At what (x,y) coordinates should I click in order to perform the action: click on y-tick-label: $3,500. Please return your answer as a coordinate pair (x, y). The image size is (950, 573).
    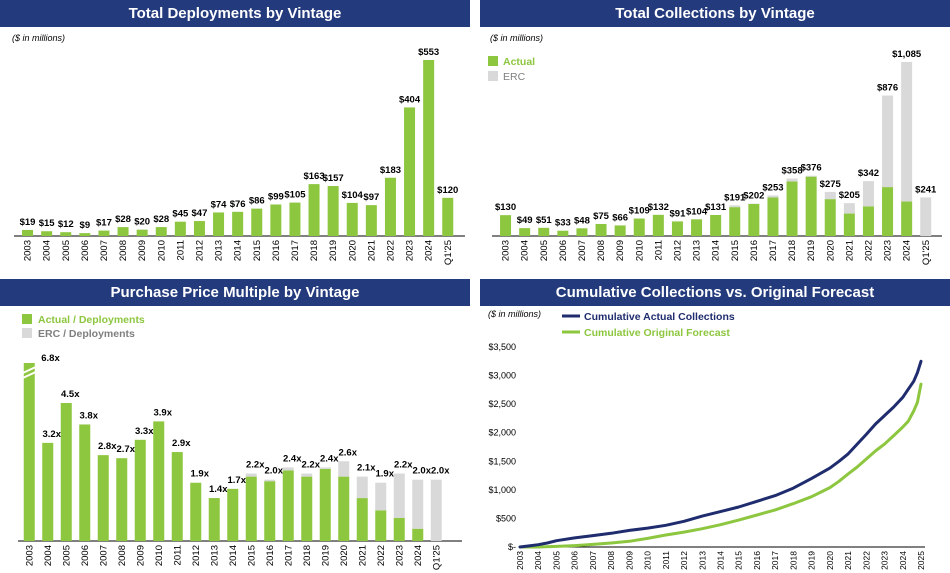
    Looking at the image, I should click on (502, 347).